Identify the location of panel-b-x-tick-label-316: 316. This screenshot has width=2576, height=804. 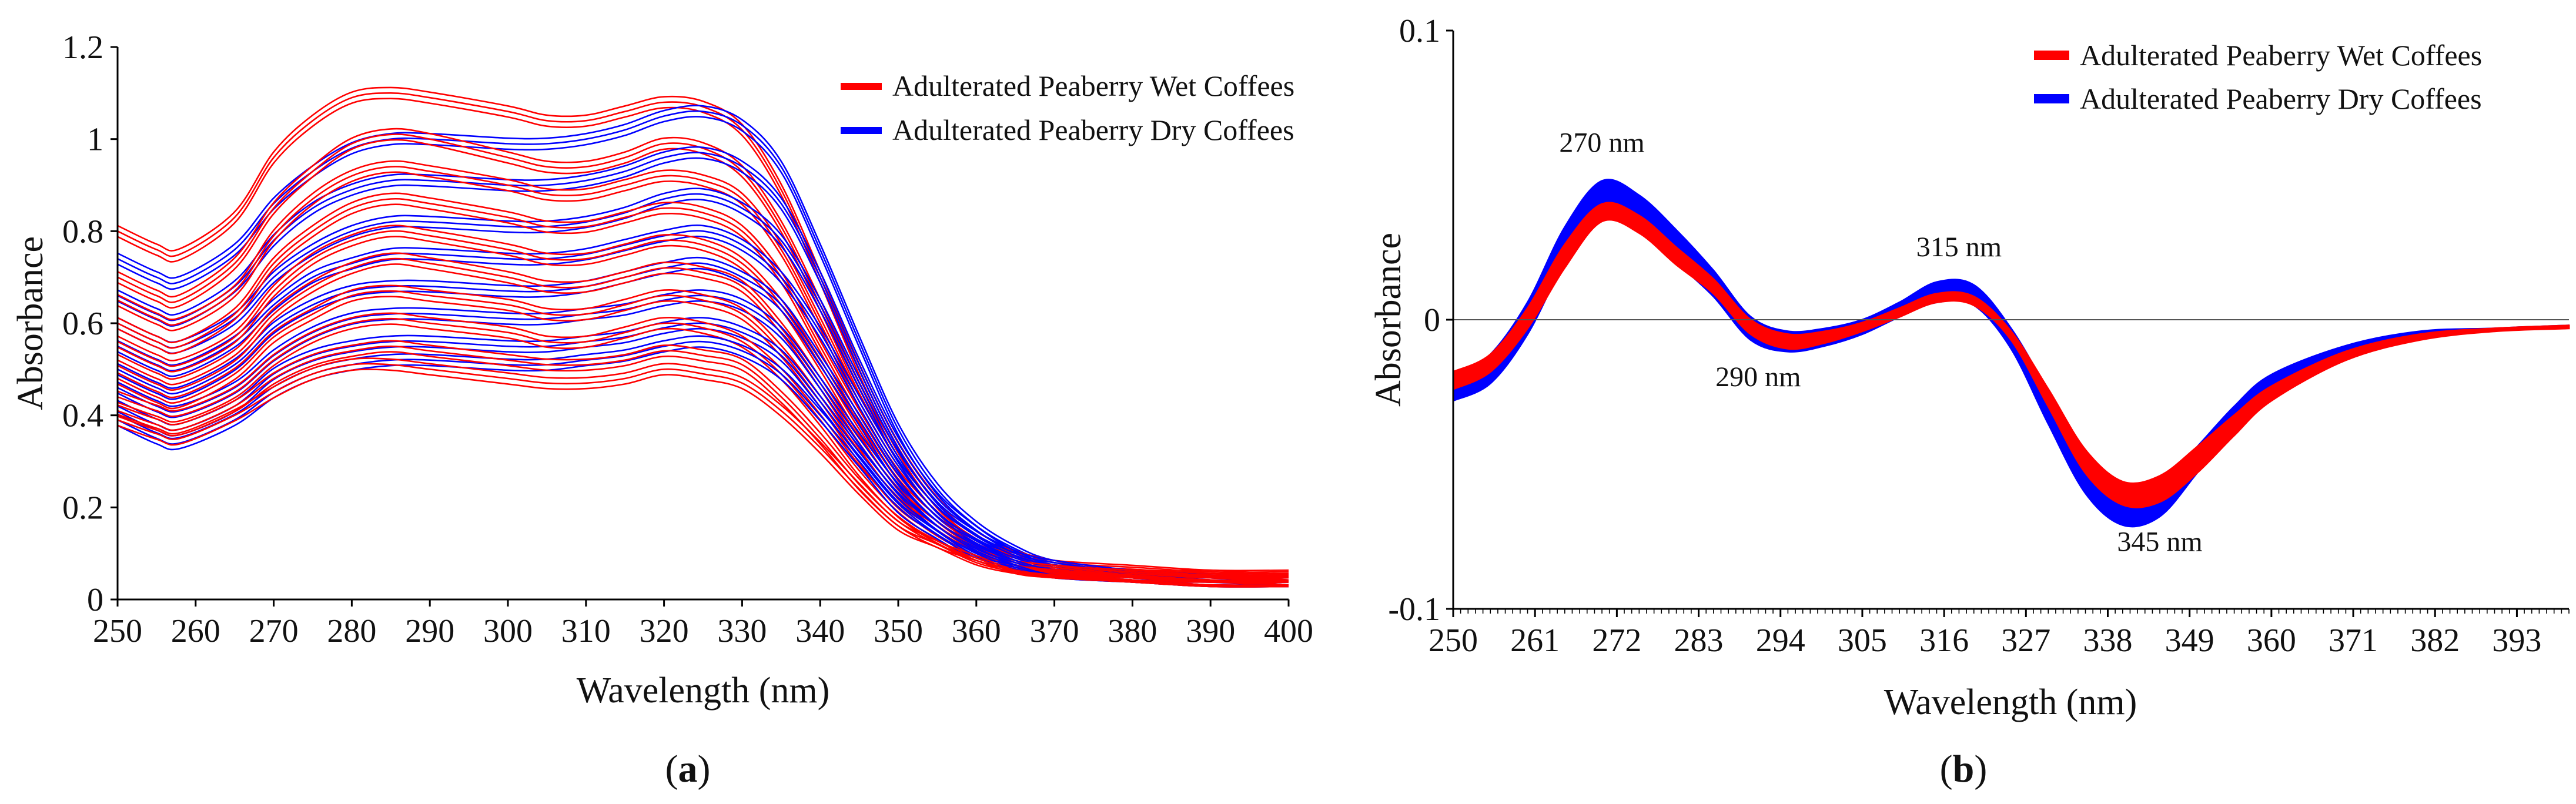
(1944, 640).